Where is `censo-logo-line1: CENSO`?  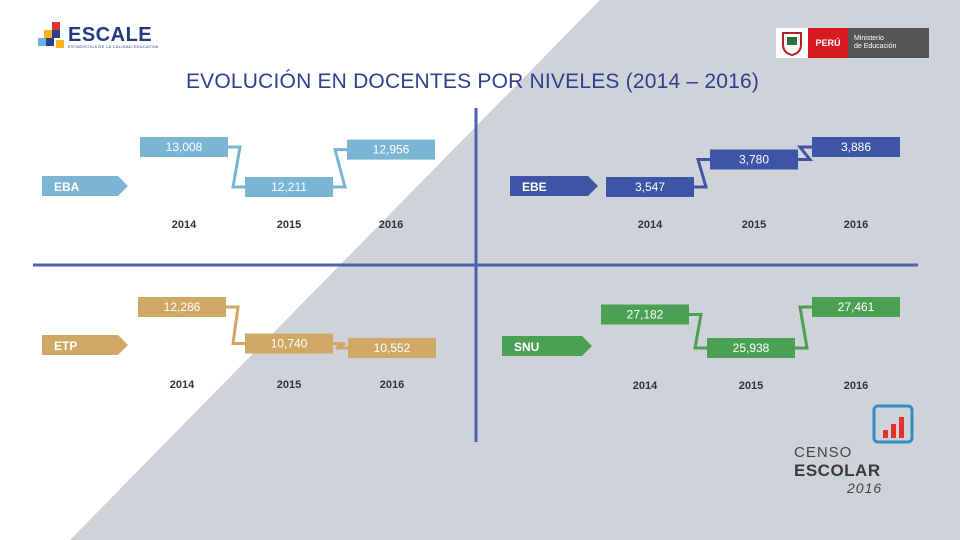 censo-logo-line1: CENSO is located at coordinates (823, 452).